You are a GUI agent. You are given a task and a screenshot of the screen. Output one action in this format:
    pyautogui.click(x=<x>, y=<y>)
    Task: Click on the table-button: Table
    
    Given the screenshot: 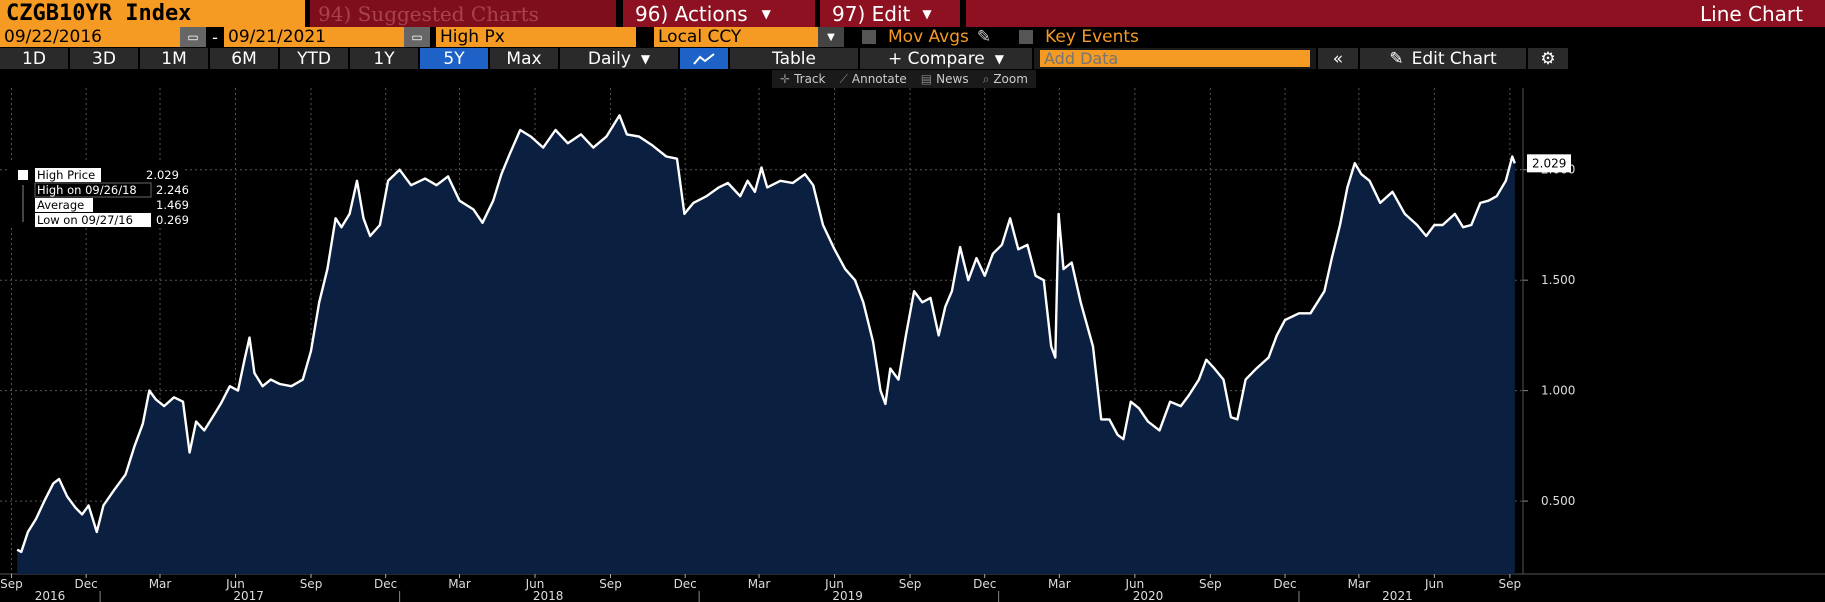 What is the action you would take?
    pyautogui.click(x=794, y=58)
    